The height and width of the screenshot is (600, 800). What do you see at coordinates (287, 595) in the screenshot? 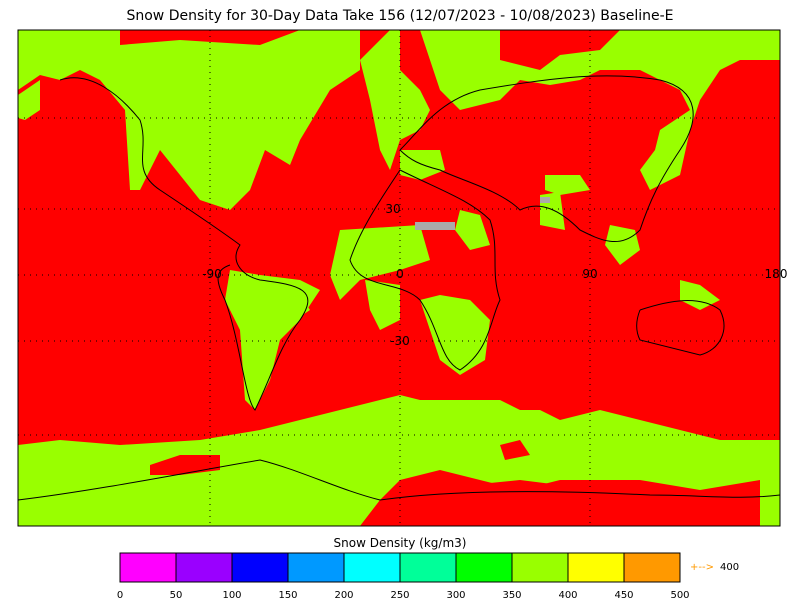
I see `colorbar-tick-label: 150` at bounding box center [287, 595].